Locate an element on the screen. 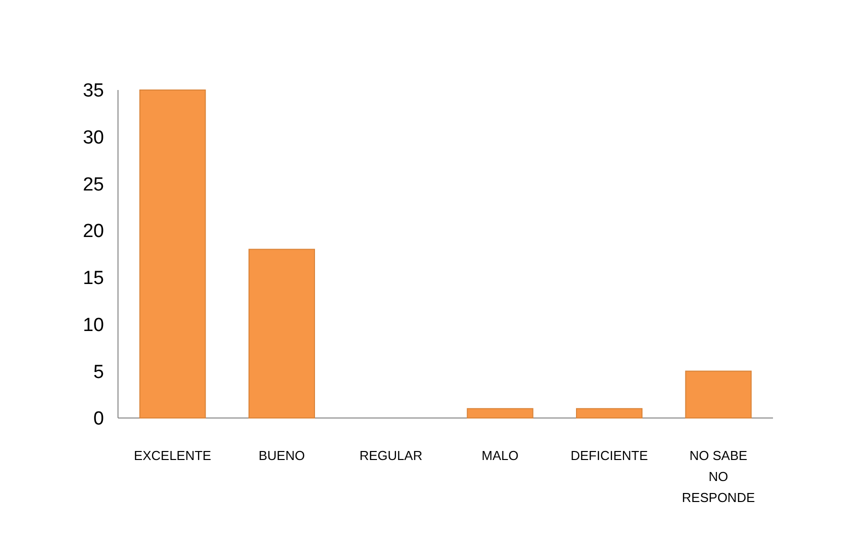 The height and width of the screenshot is (546, 851). x-tick-label: REGULAR is located at coordinates (390, 455).